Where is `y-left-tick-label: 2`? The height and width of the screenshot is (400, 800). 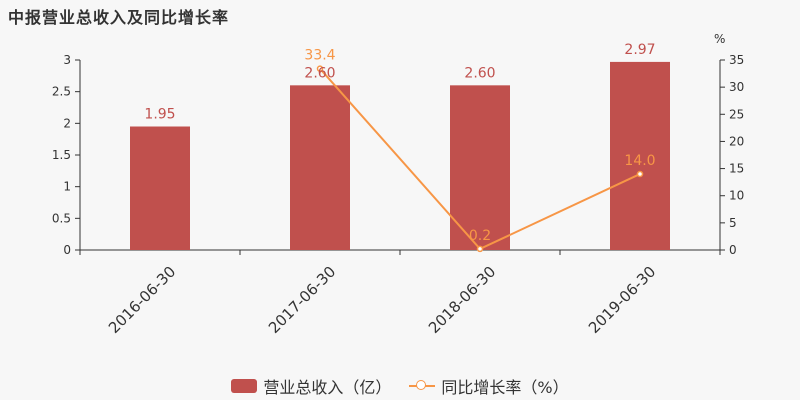
y-left-tick-label: 2 is located at coordinates (67, 123).